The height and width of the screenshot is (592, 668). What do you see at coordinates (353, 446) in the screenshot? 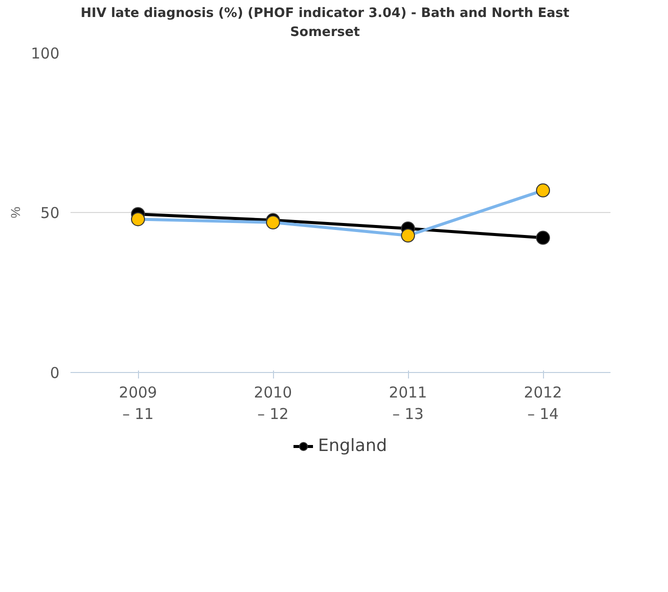
I see `legend-label: England` at bounding box center [353, 446].